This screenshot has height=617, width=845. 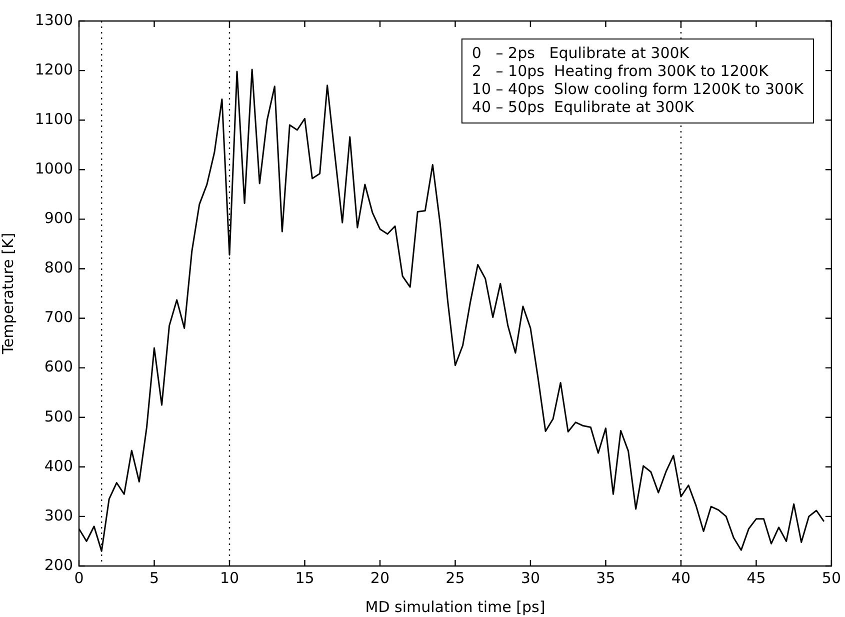 I want to click on y-tick-label: 1200, so click(x=53, y=69).